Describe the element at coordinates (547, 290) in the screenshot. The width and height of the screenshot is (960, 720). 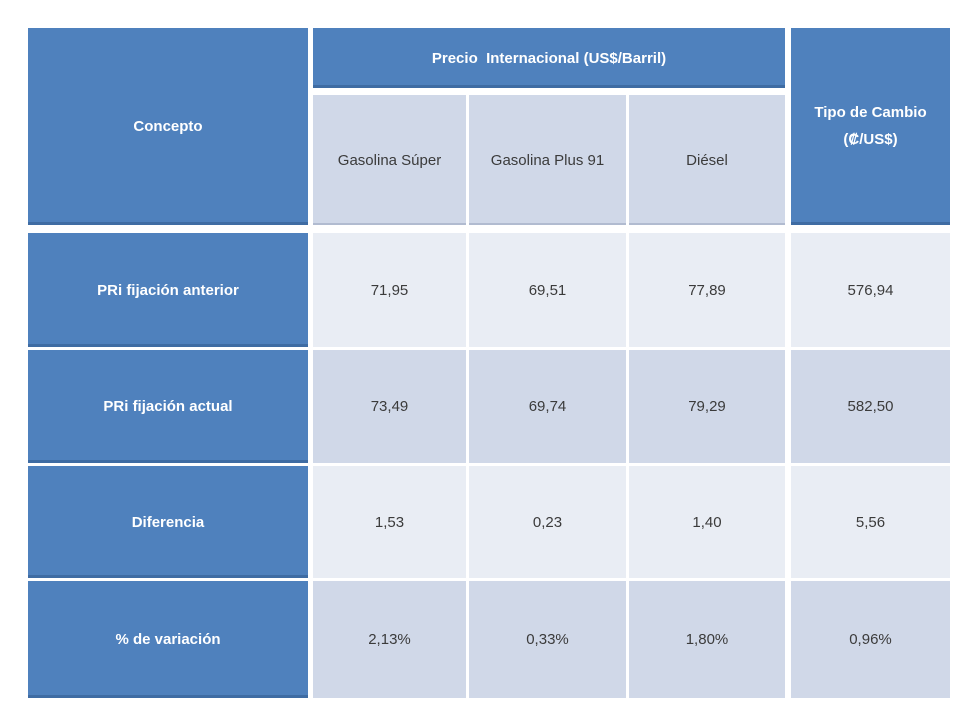
I see `cell-anterior-gasolina-plus-91: 69,51` at that location.